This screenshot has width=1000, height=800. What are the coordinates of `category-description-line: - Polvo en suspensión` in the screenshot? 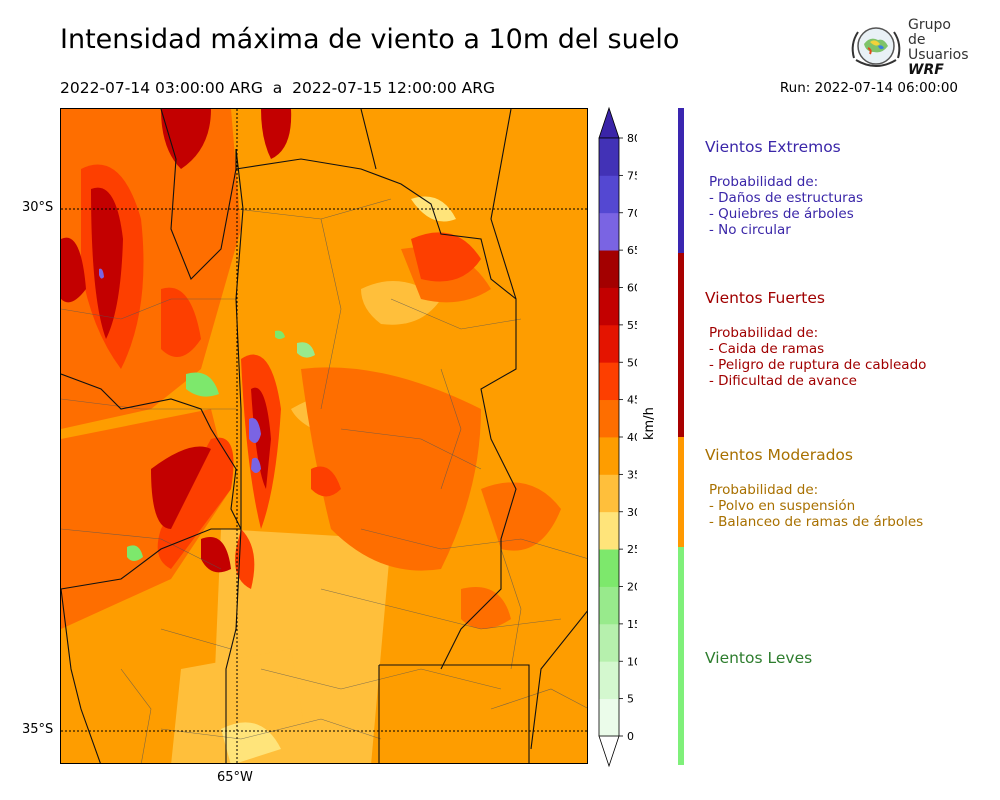 It's located at (782, 506).